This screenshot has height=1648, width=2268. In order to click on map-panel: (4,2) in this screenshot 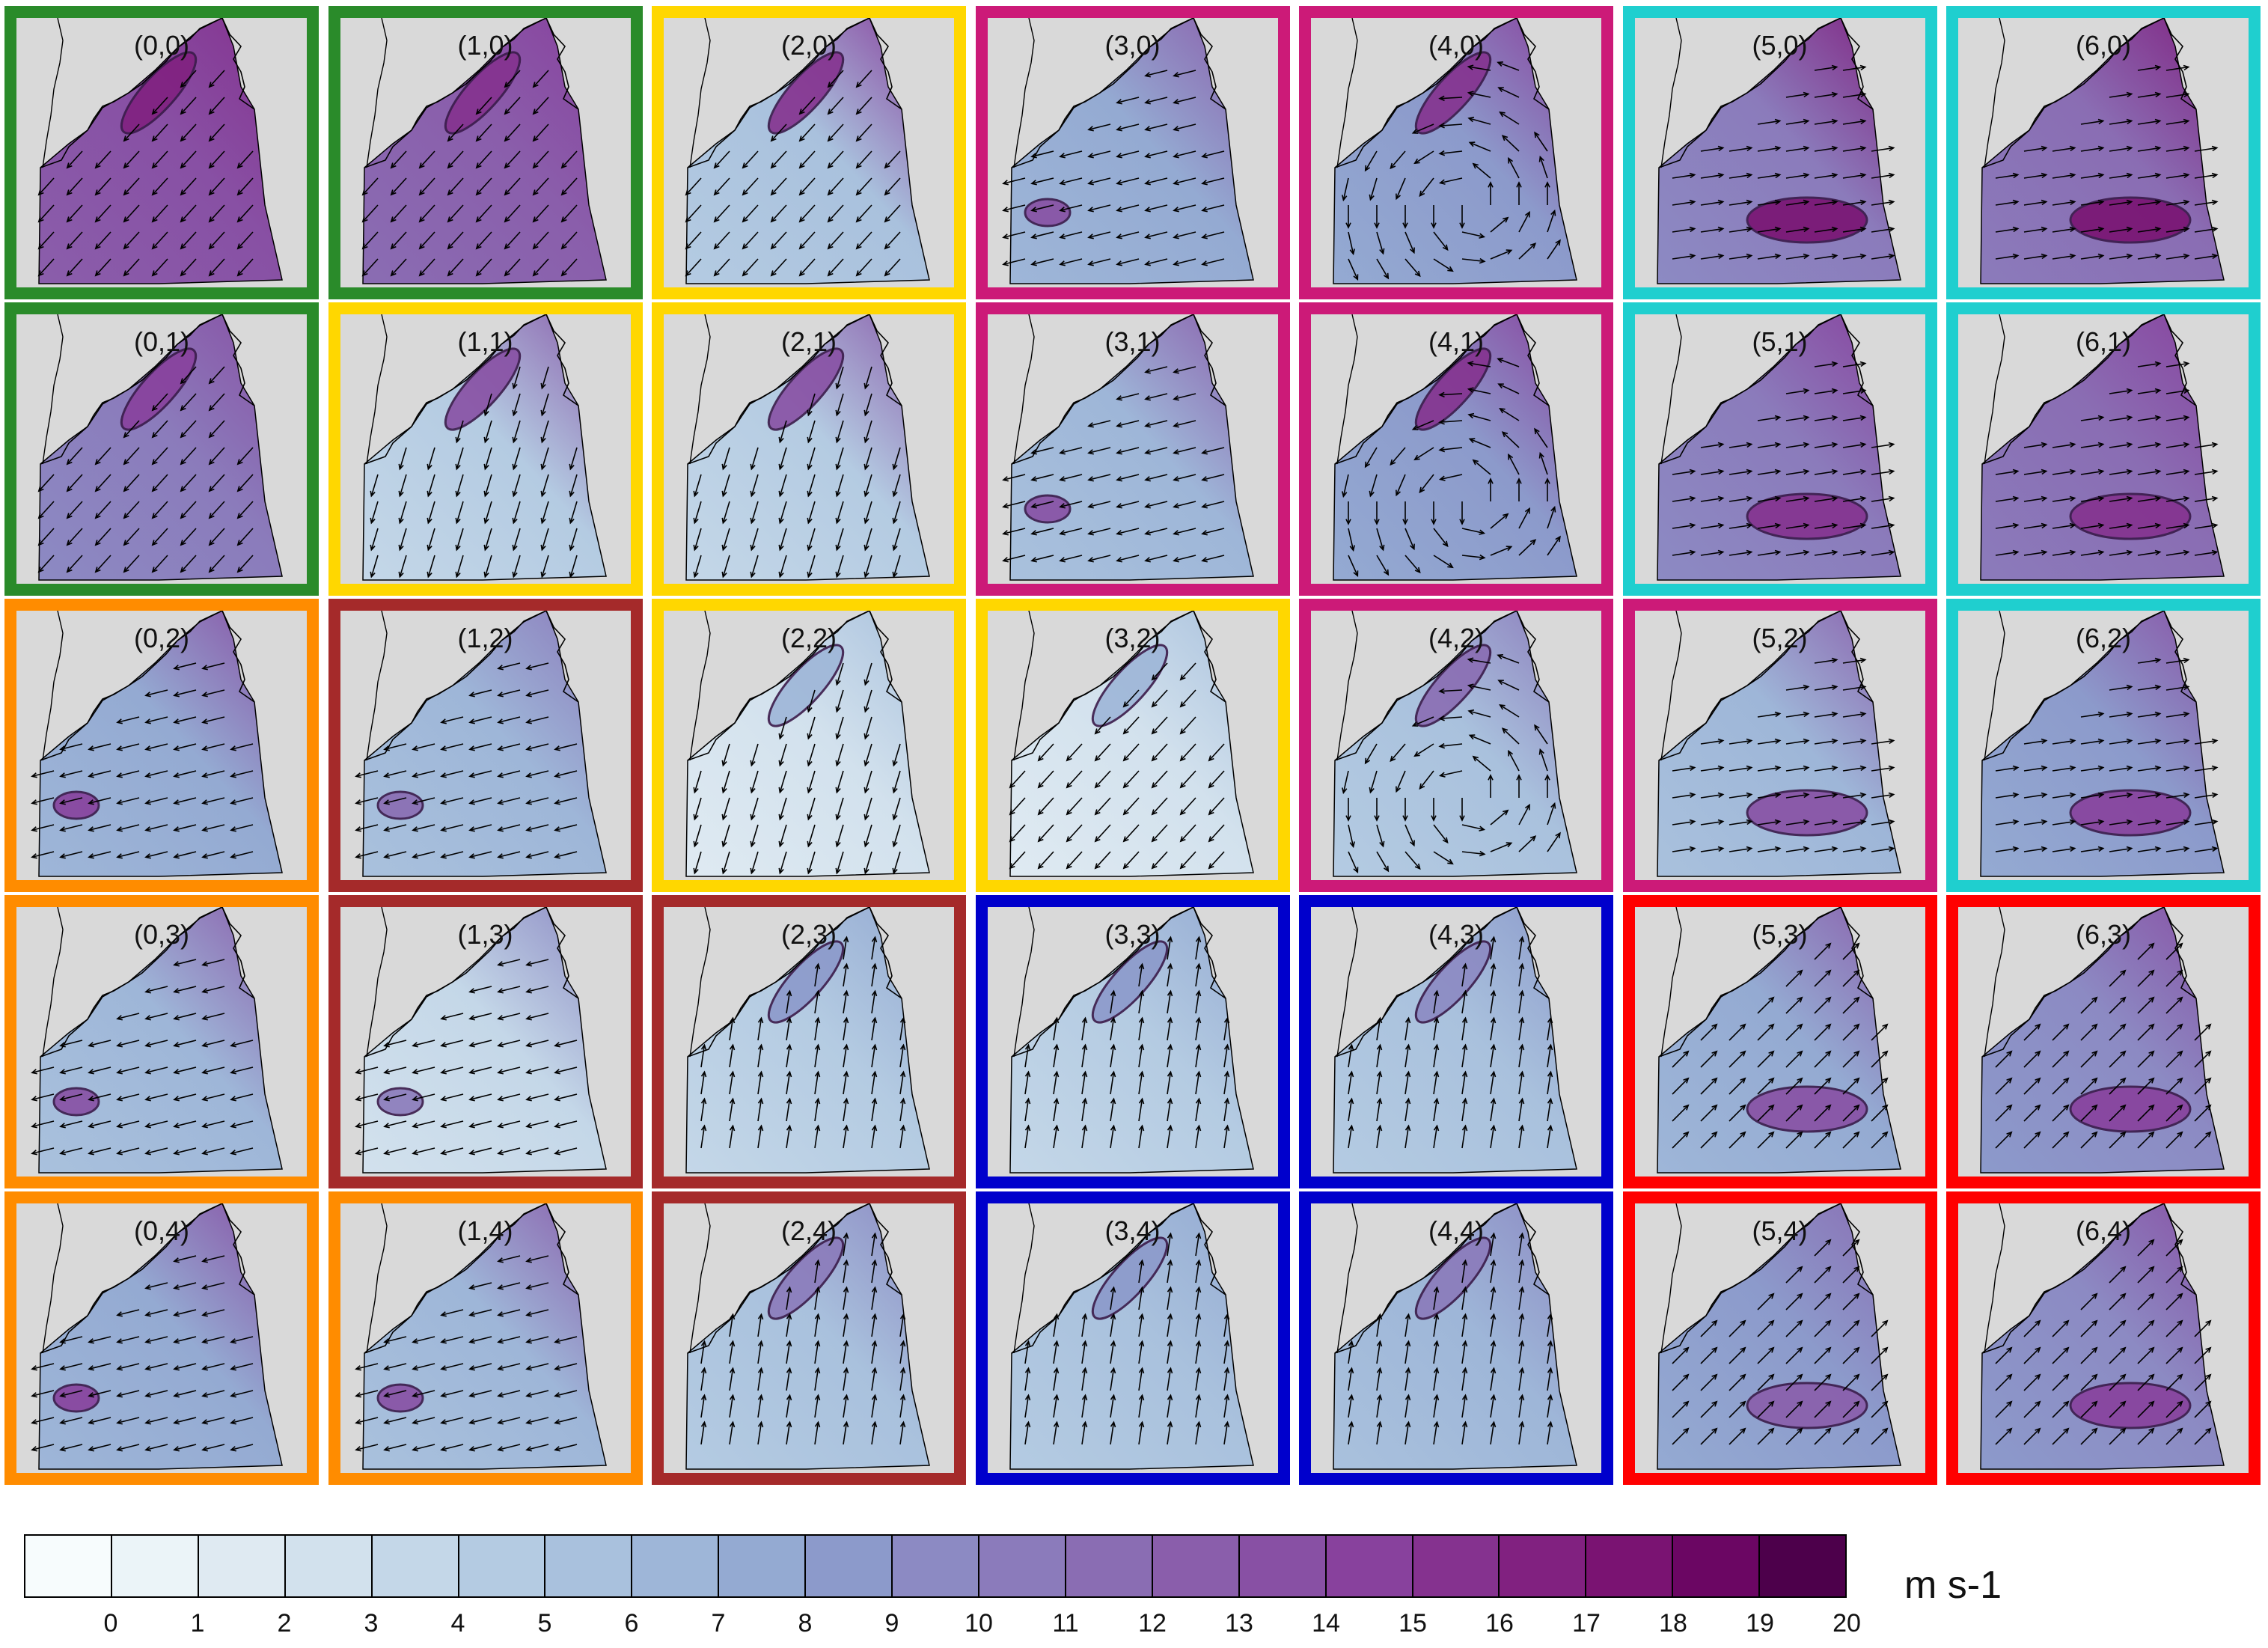, I will do `click(1456, 745)`.